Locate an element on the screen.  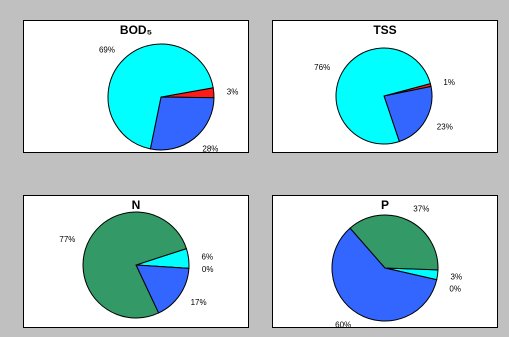
slice-label: 76% is located at coordinates (322, 67).